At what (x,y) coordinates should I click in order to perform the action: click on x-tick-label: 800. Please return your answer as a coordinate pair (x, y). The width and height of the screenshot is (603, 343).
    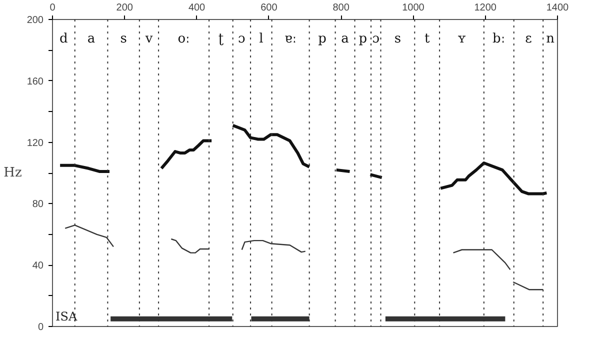
    Looking at the image, I should click on (341, 8).